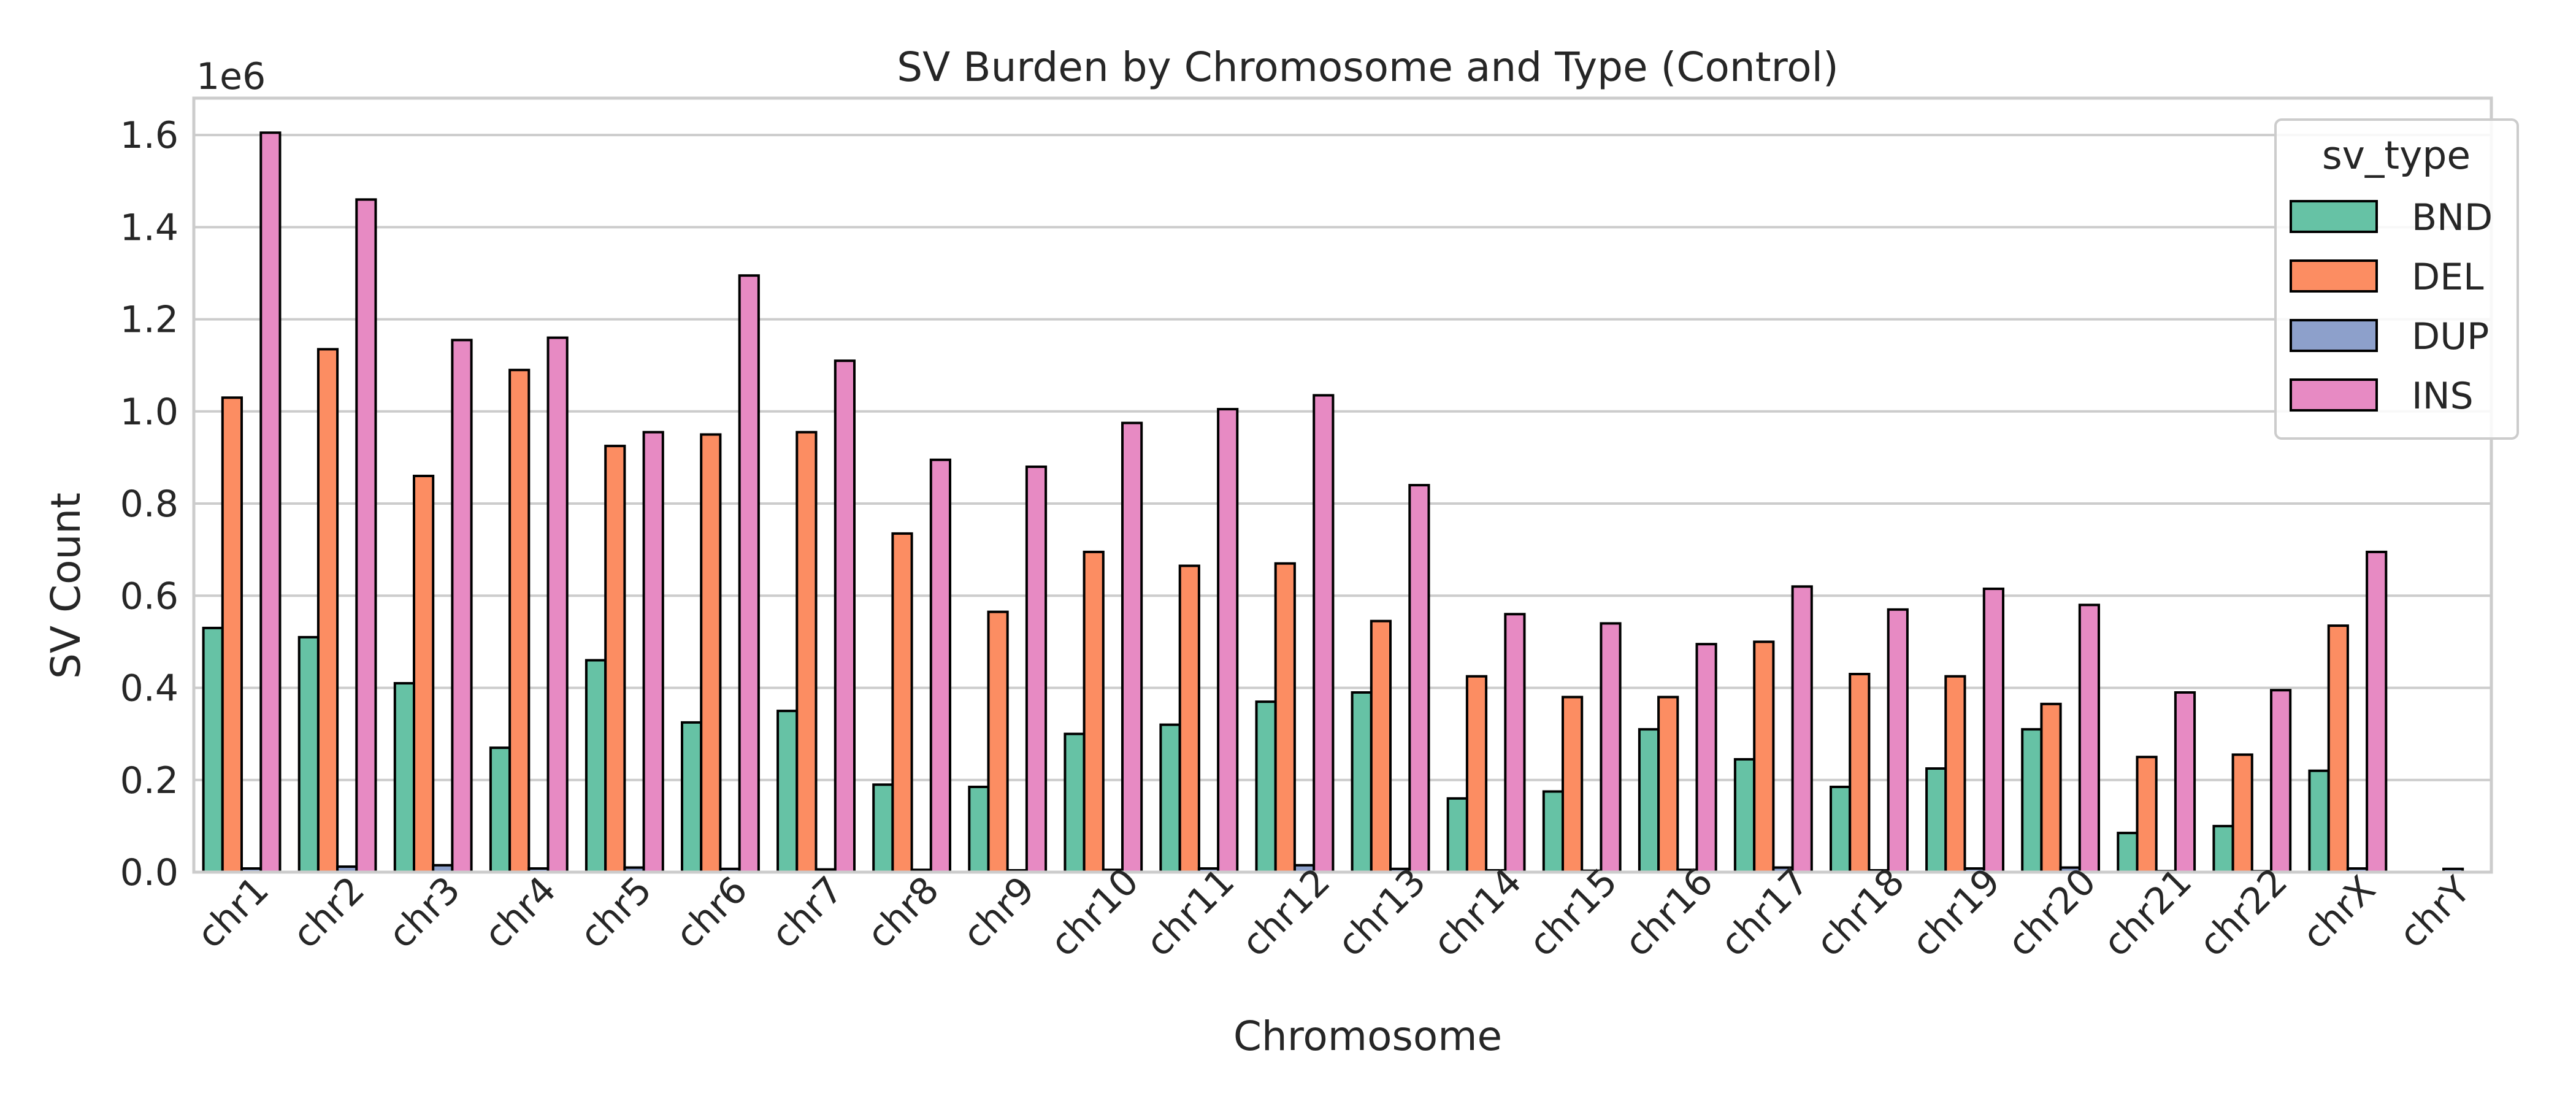 This screenshot has width=2576, height=1104. What do you see at coordinates (1457, 835) in the screenshot?
I see `bar-bnd-chr14` at bounding box center [1457, 835].